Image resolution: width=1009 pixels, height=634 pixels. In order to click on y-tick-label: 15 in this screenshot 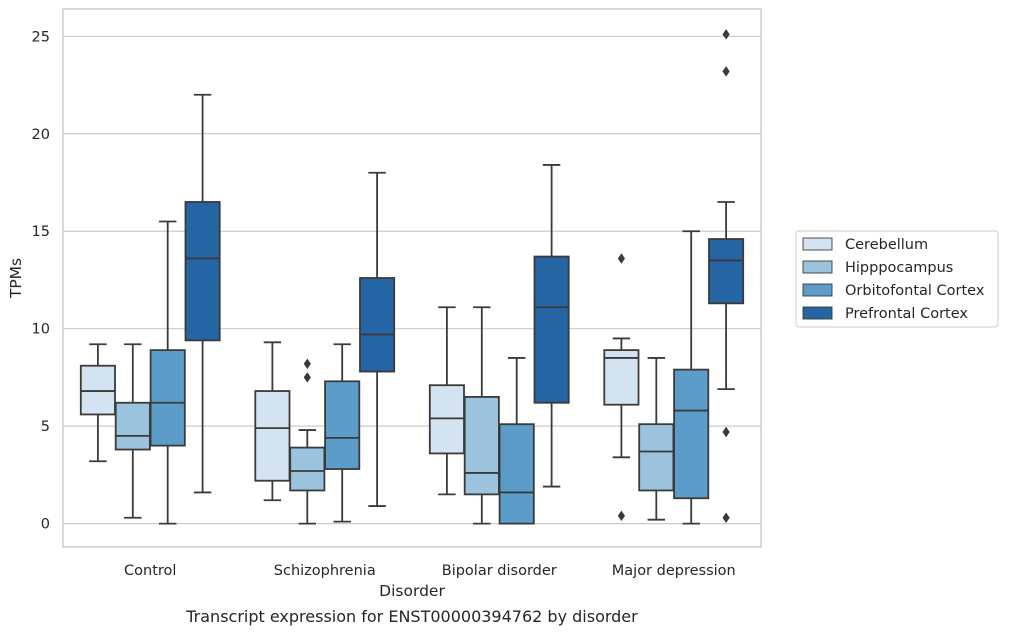, I will do `click(41, 232)`.